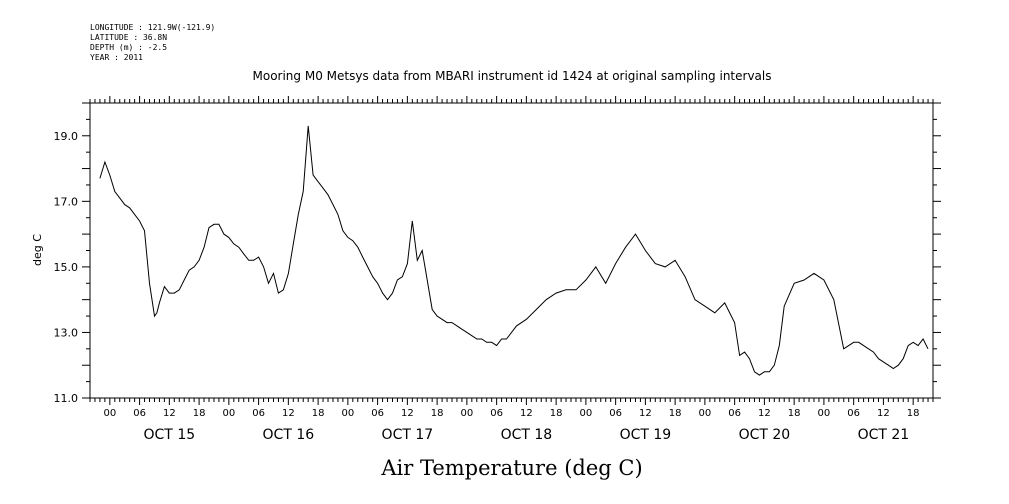 This screenshot has width=1009, height=504. What do you see at coordinates (884, 435) in the screenshot?
I see `x-day-label: OCT 21` at bounding box center [884, 435].